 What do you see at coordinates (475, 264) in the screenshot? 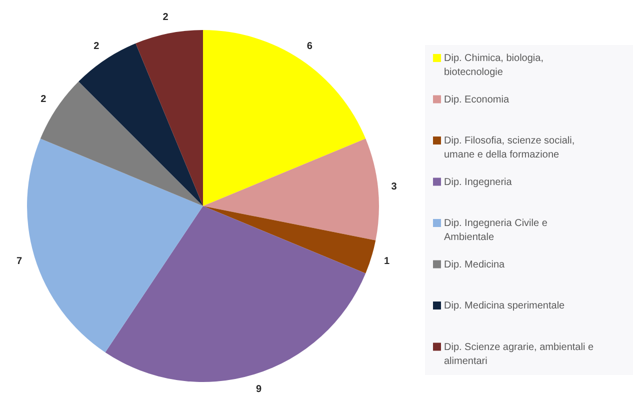
I see `legend-label: Dip. Medicina` at bounding box center [475, 264].